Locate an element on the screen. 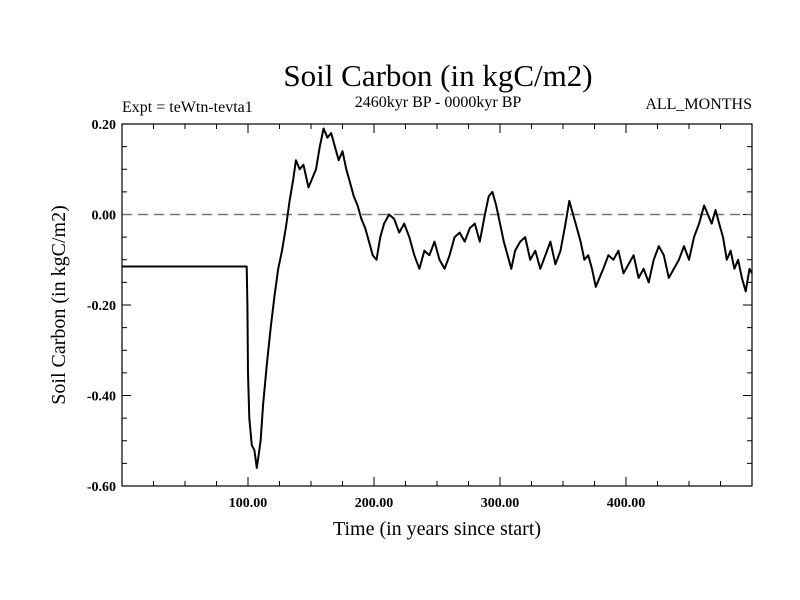 The width and height of the screenshot is (800, 600). x-tick-label: 200.00 is located at coordinates (374, 503).